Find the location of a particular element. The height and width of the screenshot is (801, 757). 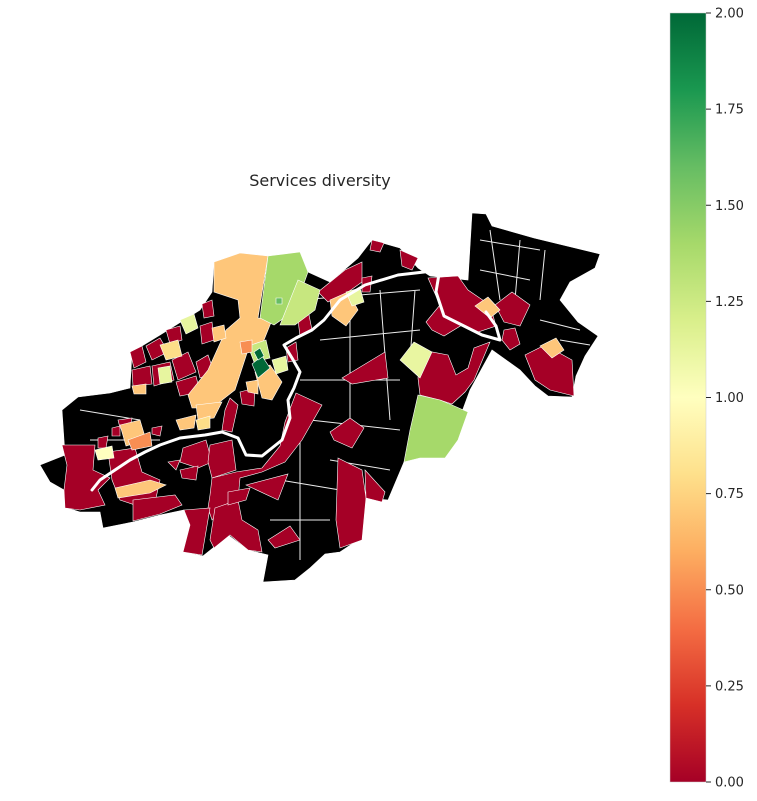

district-east-green-park is located at coordinates (436, 428).